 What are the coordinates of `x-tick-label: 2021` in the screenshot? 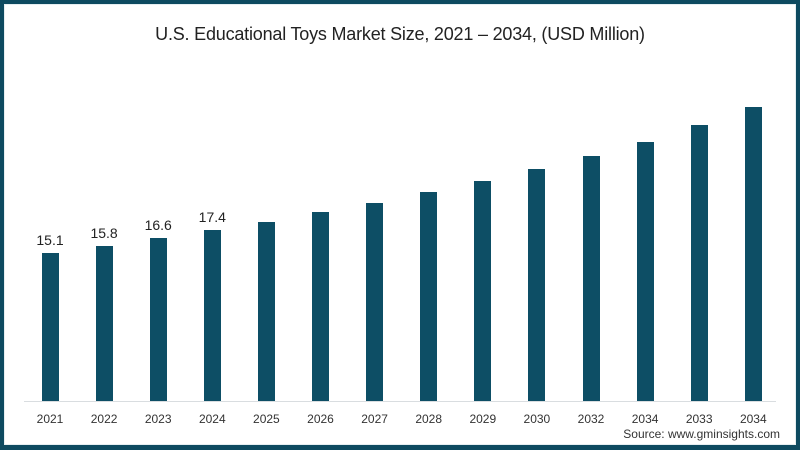 It's located at (50, 419).